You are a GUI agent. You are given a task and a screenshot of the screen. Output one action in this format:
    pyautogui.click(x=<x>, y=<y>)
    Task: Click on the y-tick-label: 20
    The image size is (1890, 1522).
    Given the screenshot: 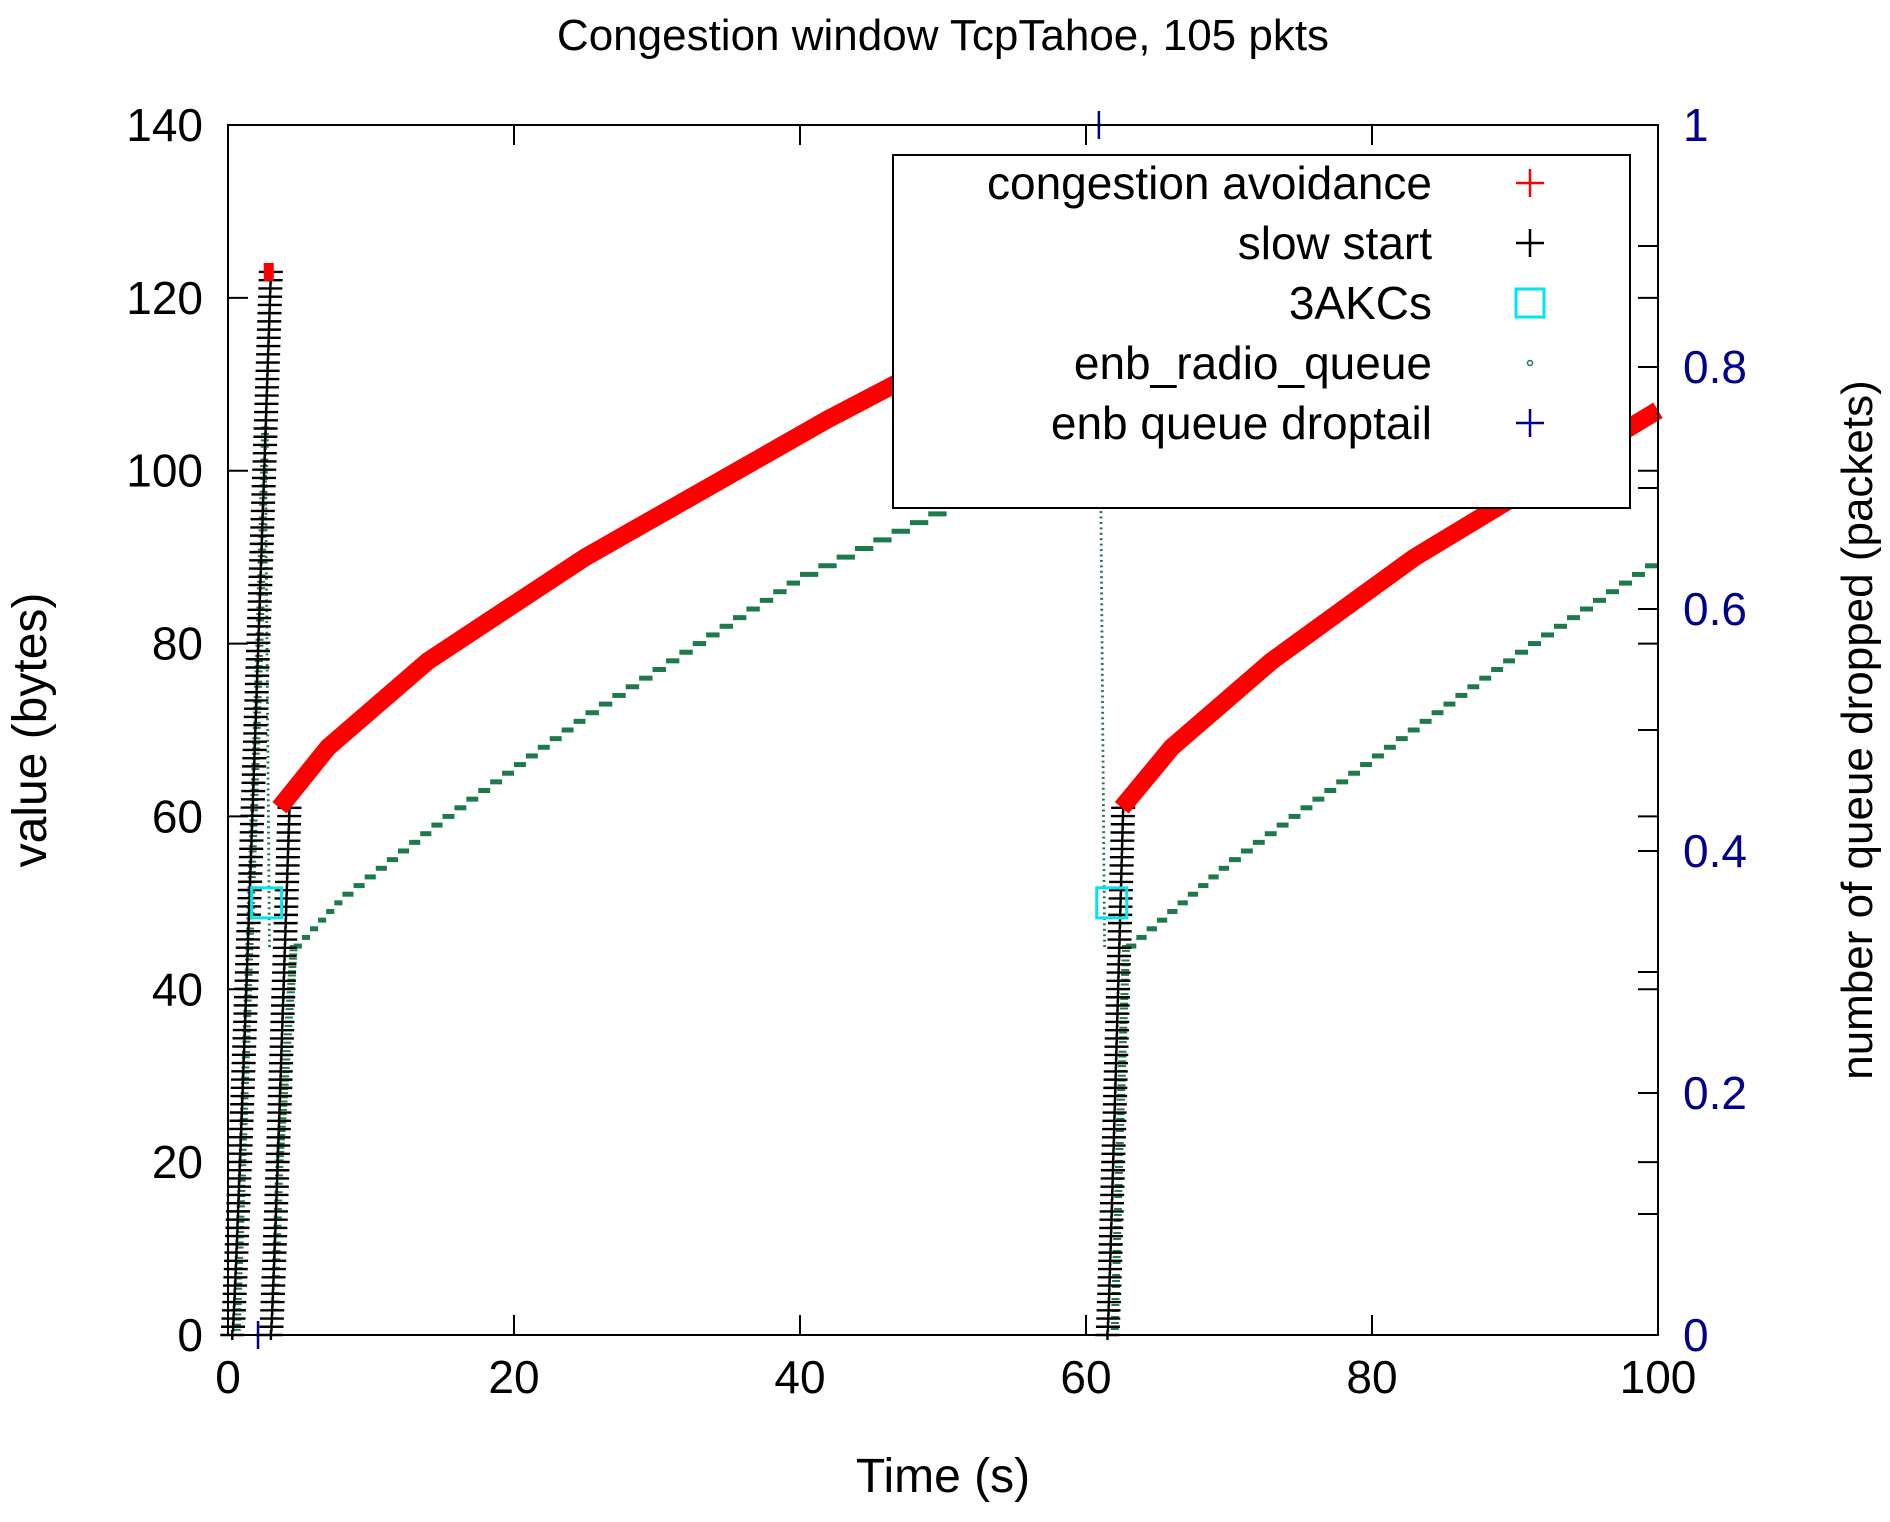 What is the action you would take?
    pyautogui.click(x=177, y=1162)
    